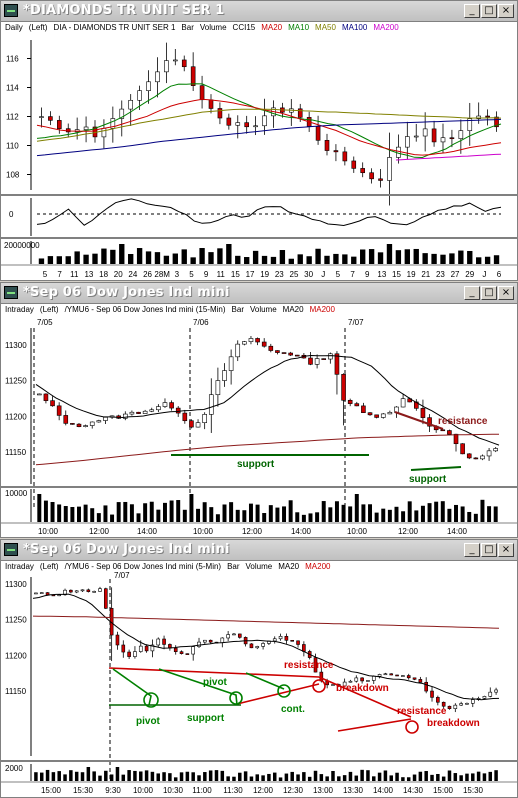  Describe the element at coordinates (323, 790) in the screenshot. I see `time-axis-label: 13:00` at that location.